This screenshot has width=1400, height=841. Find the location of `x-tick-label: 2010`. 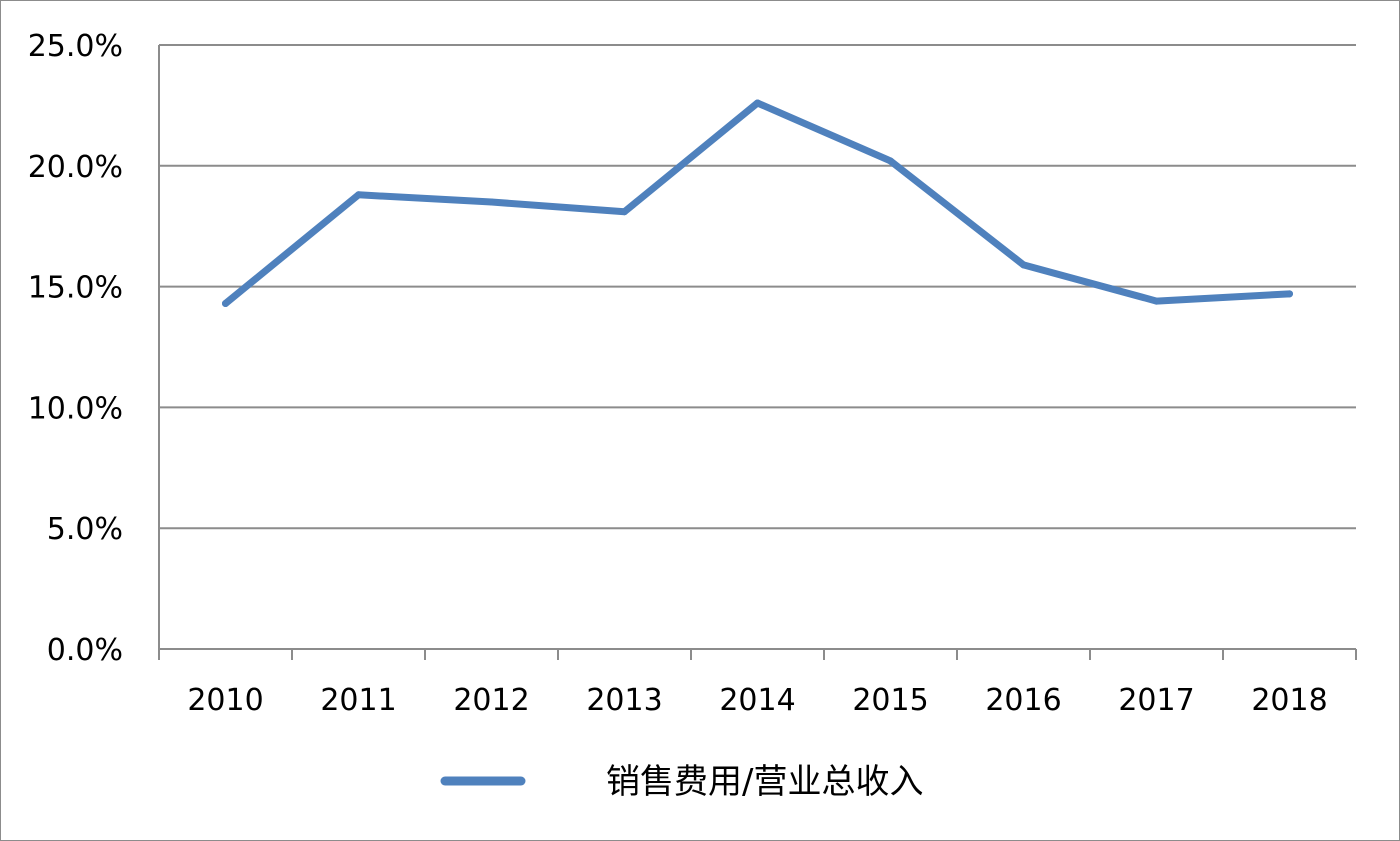

x-tick-label: 2010 is located at coordinates (225, 700).